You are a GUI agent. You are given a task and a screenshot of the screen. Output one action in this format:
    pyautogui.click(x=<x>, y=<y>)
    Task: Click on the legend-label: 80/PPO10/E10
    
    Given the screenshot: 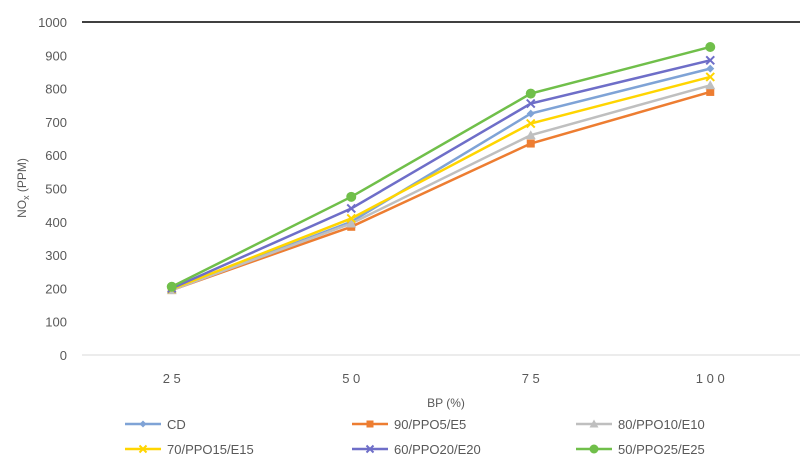 What is the action you would take?
    pyautogui.click(x=661, y=424)
    